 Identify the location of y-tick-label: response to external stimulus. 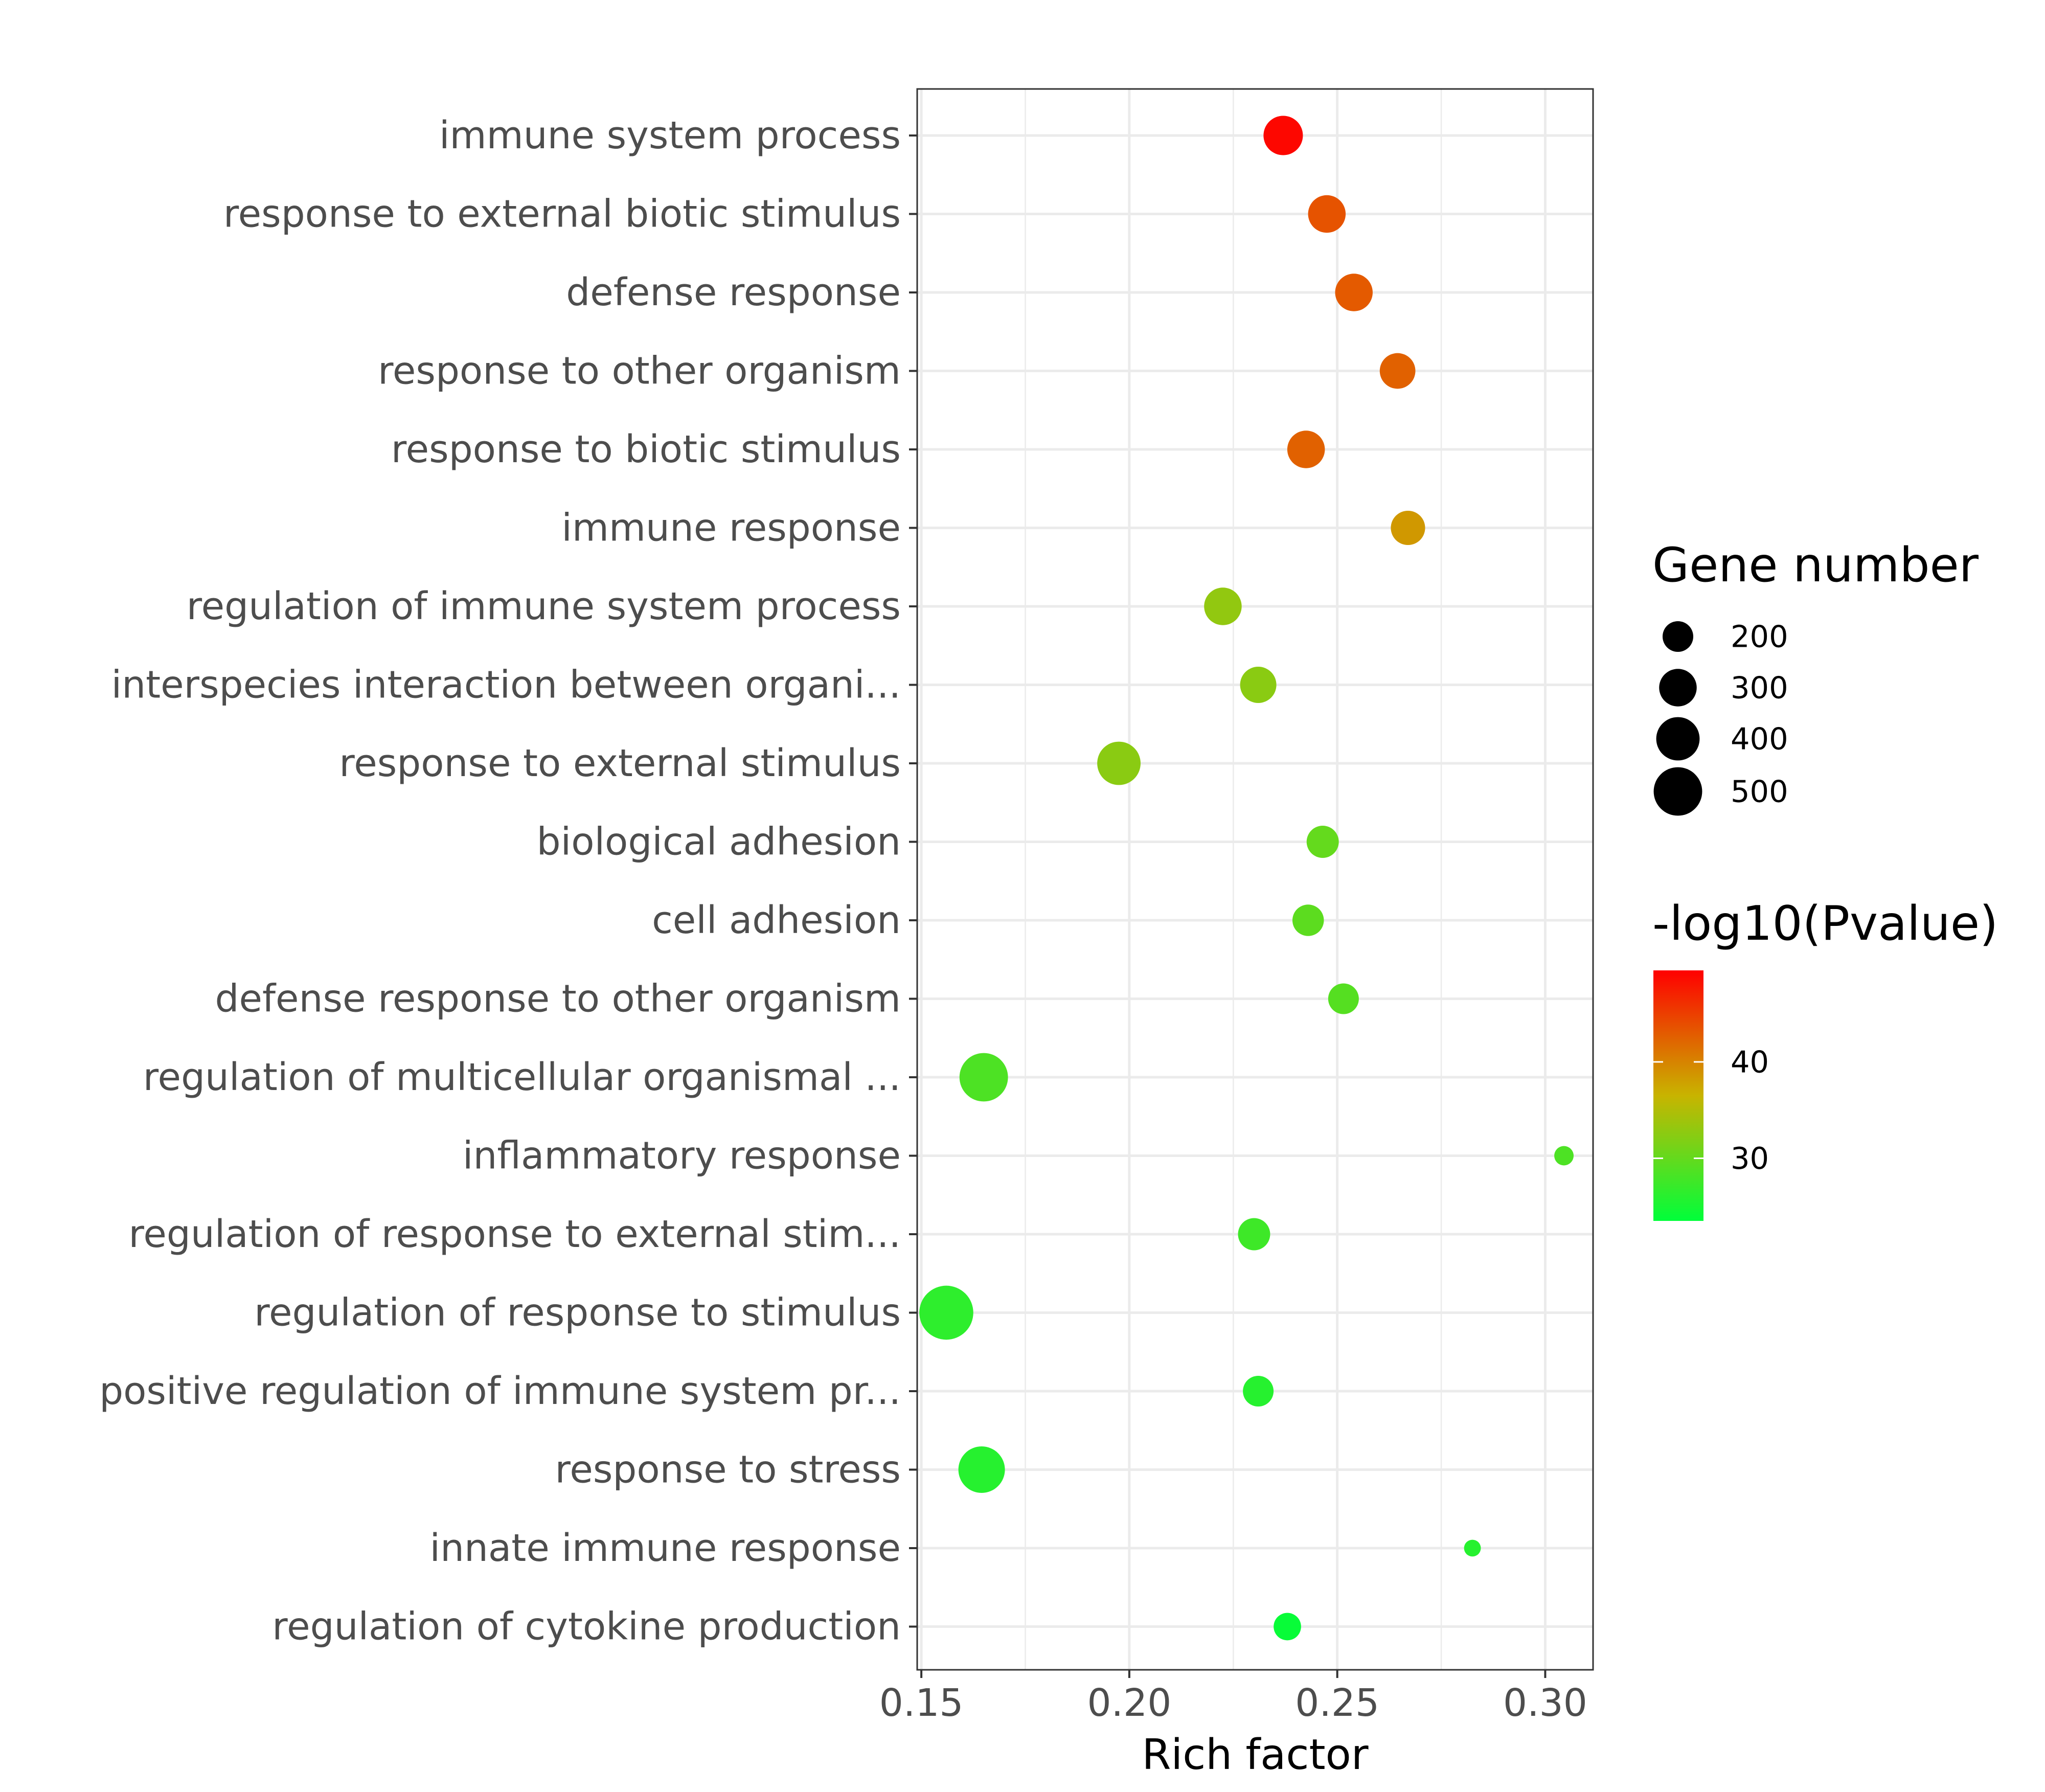
(620, 763).